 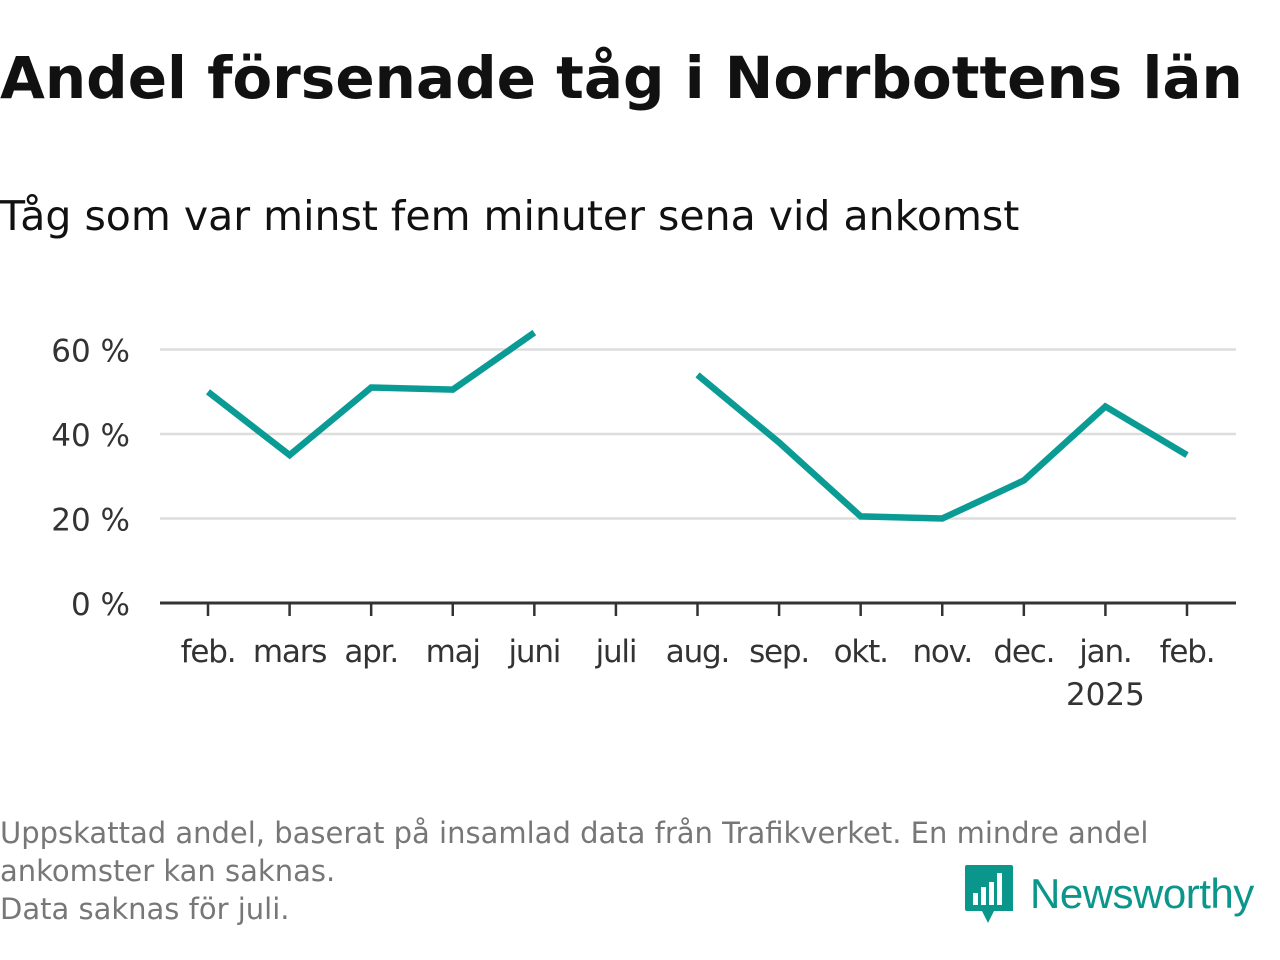 I want to click on x-tick-label: sep., so click(x=779, y=652).